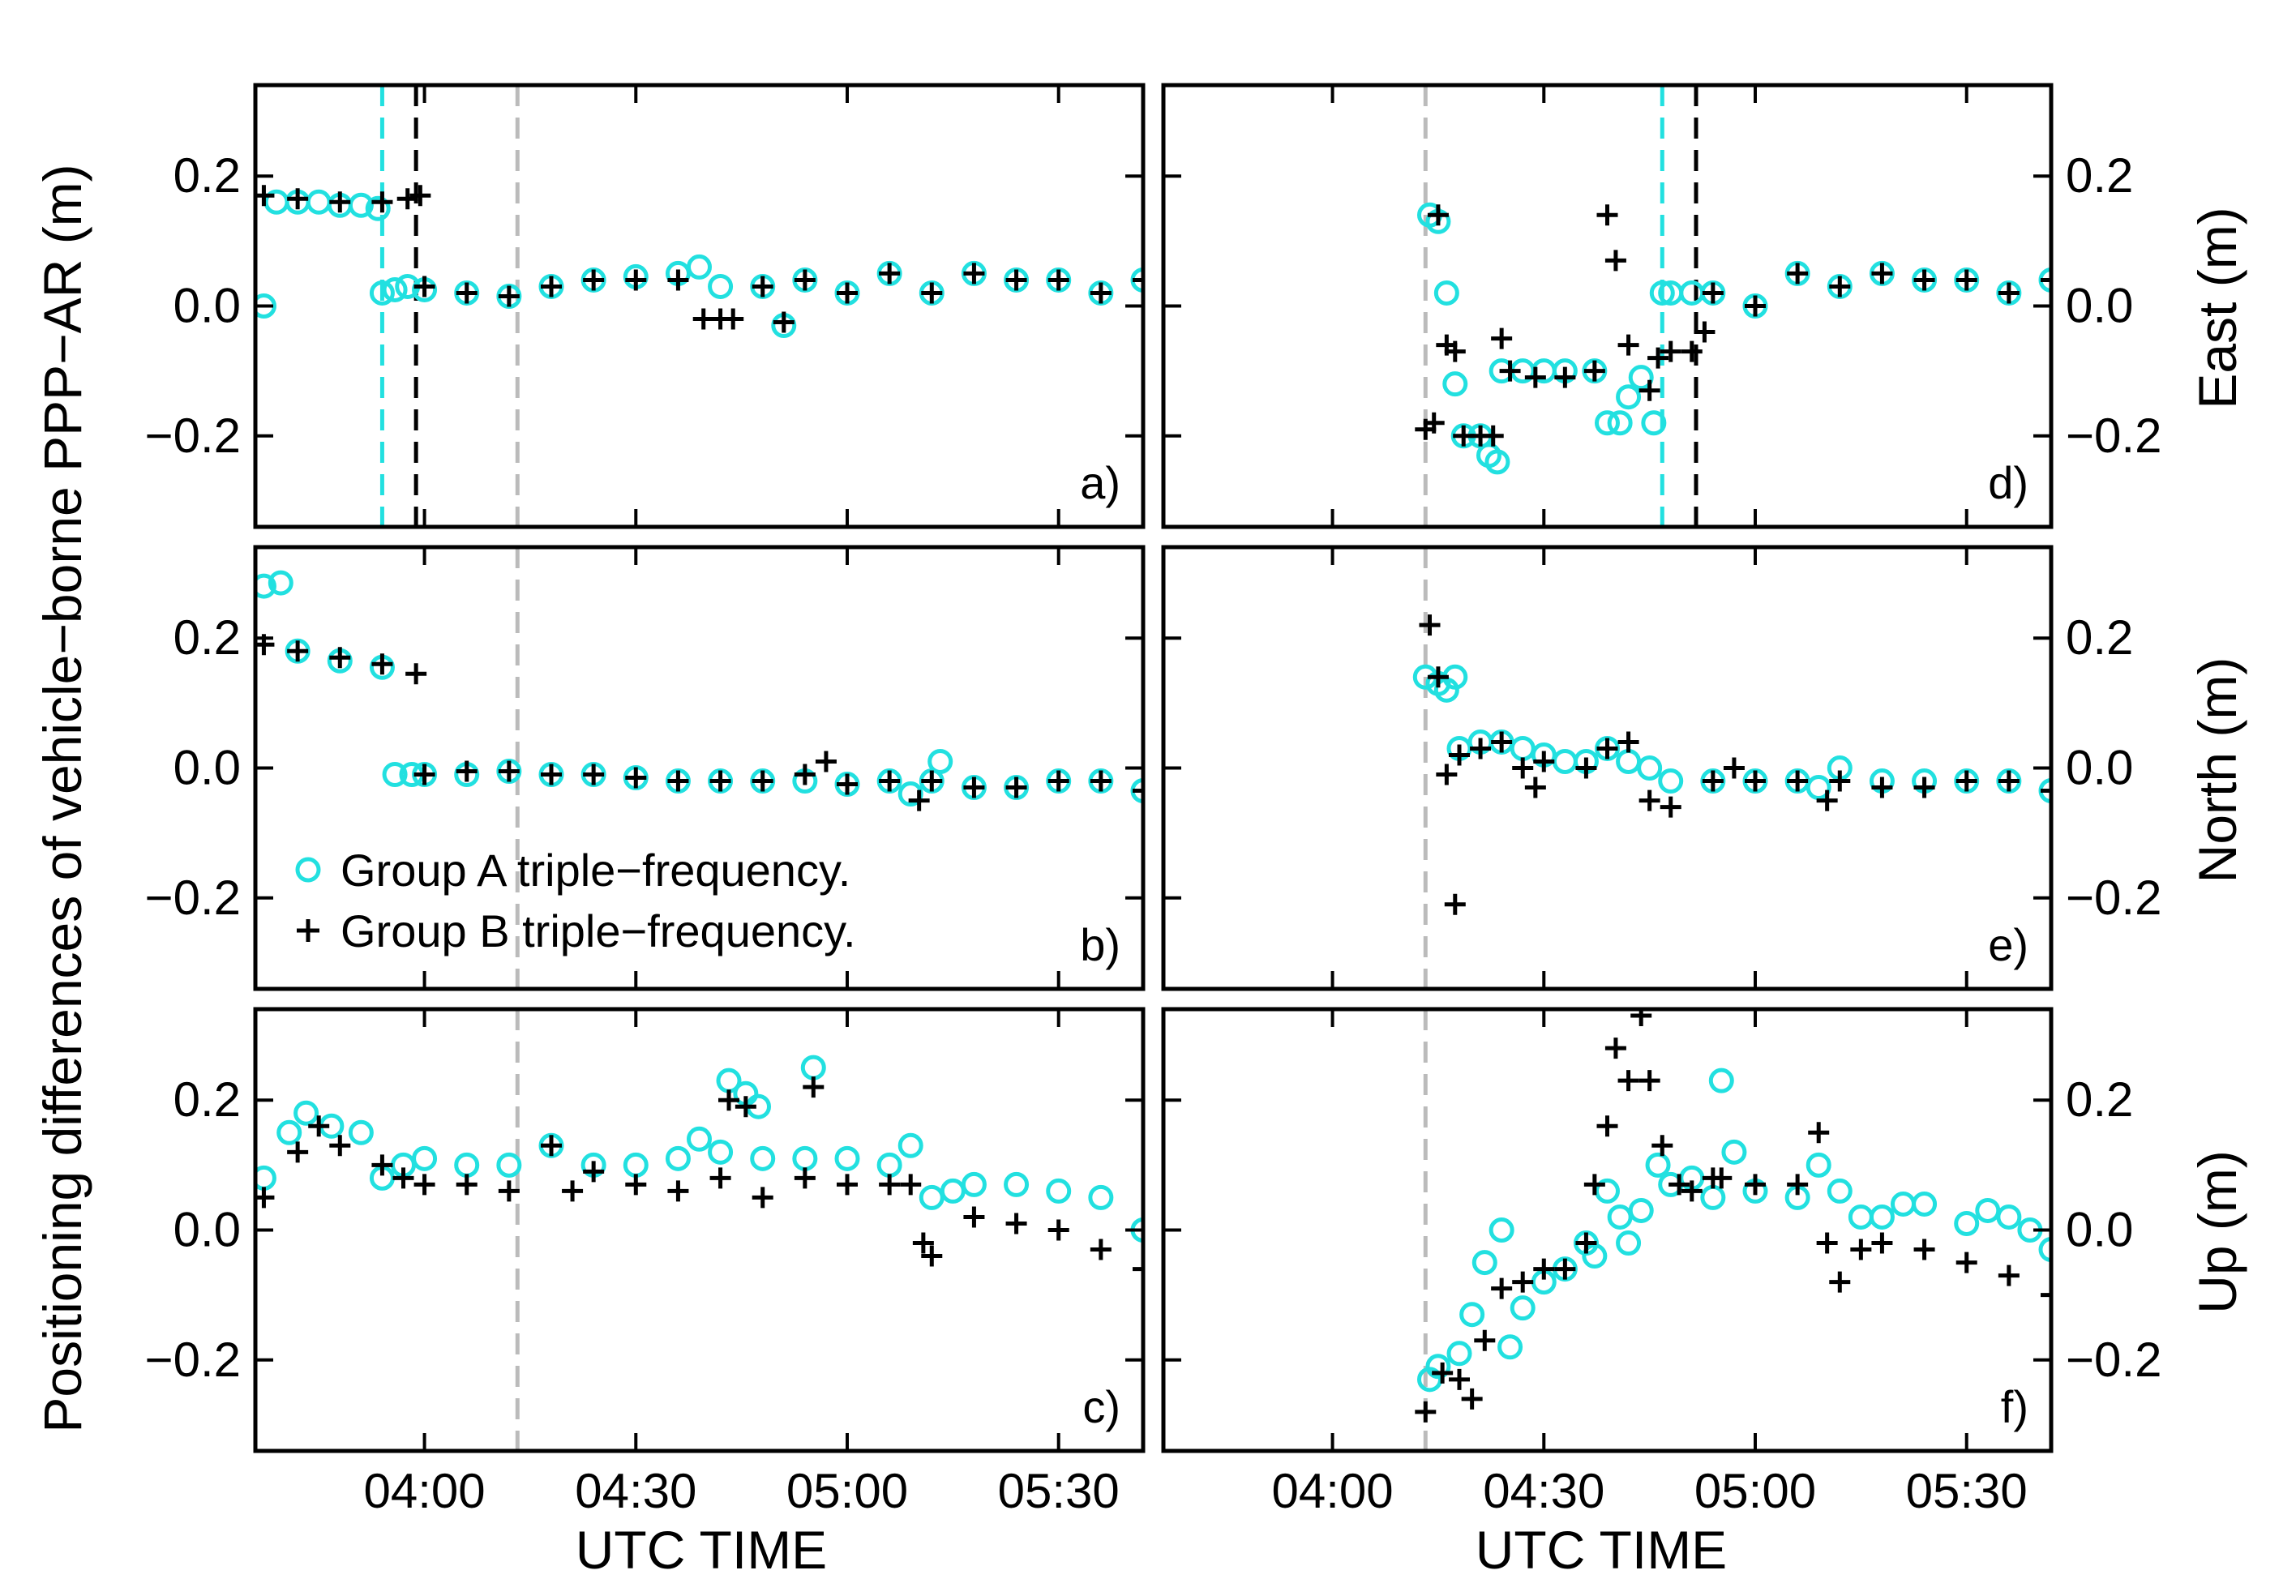 The width and height of the screenshot is (2296, 1596). I want to click on panel-d-frame, so click(1607, 306).